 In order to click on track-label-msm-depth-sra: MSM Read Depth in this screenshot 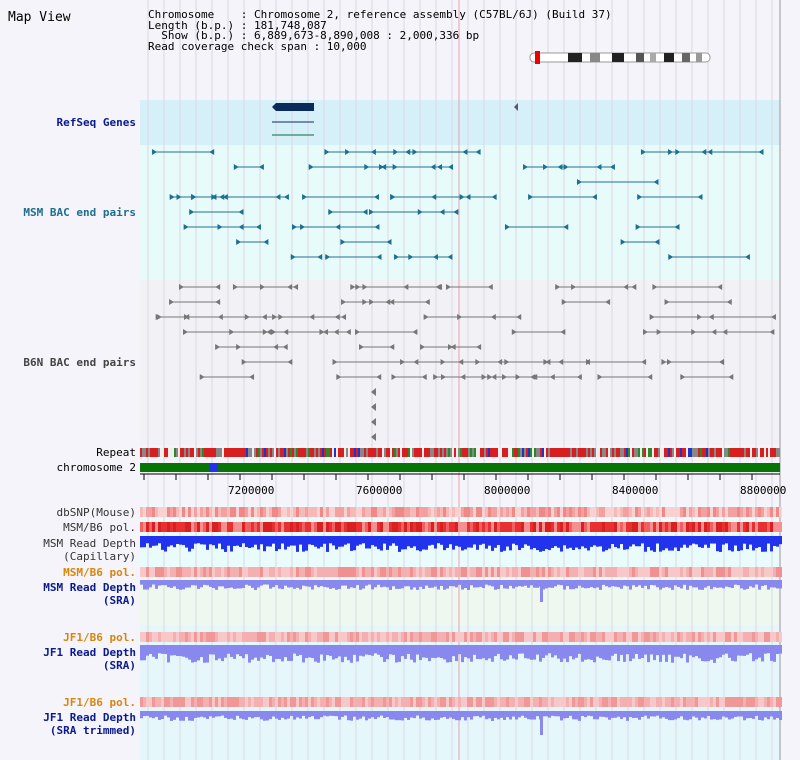, I will do `click(89, 587)`.